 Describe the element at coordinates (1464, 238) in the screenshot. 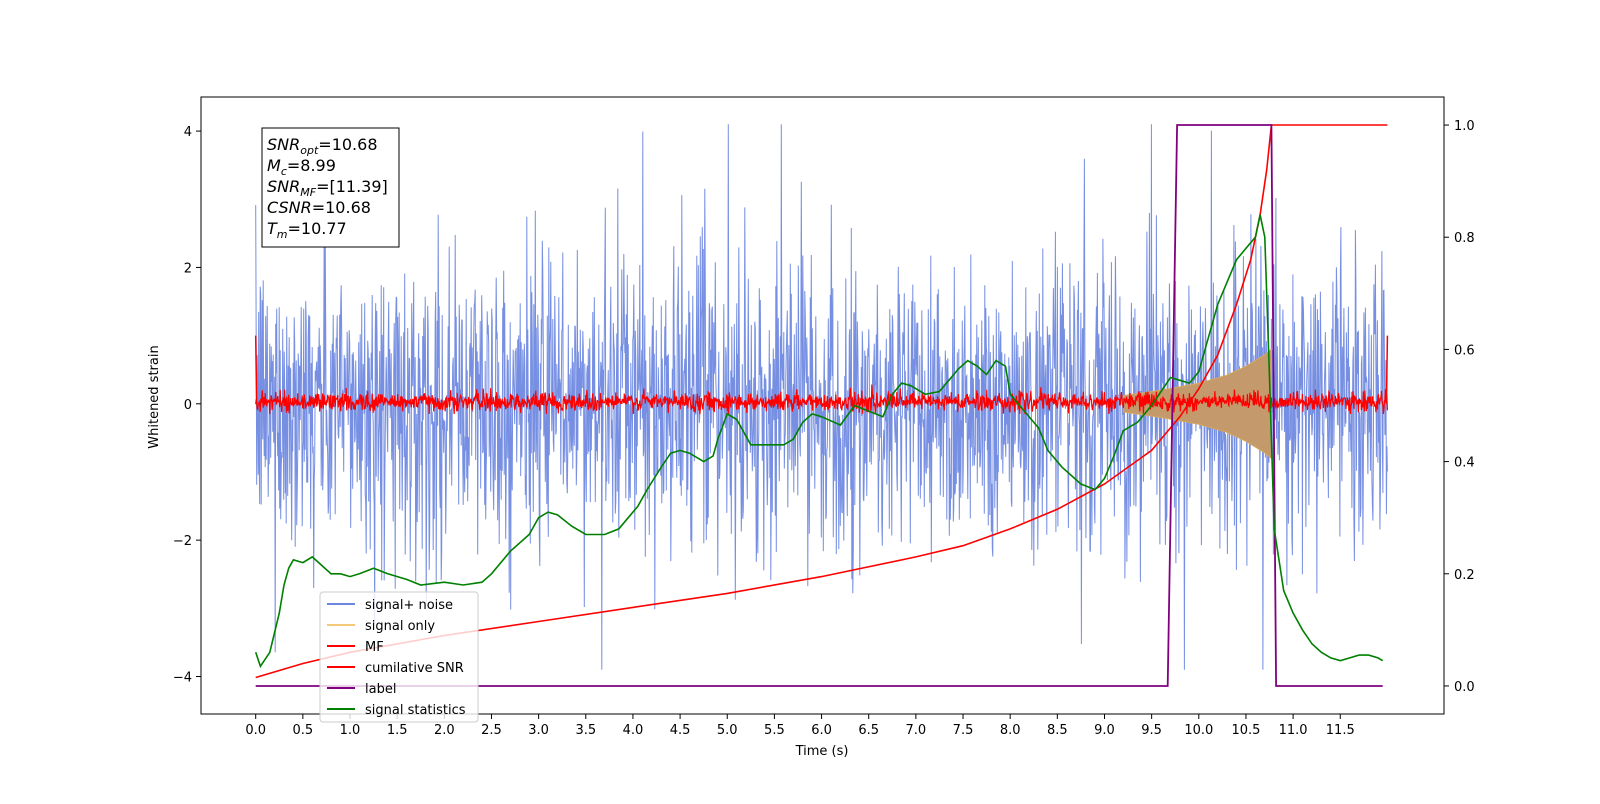

I see `y-right-tick-label: 0.8` at that location.